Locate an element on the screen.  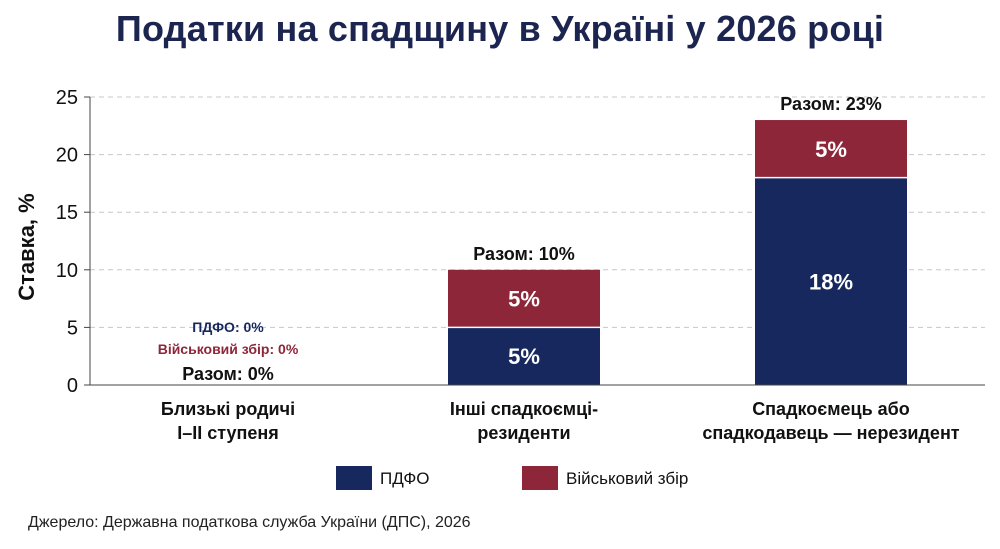
y-tick-label: 20 is located at coordinates (67, 156).